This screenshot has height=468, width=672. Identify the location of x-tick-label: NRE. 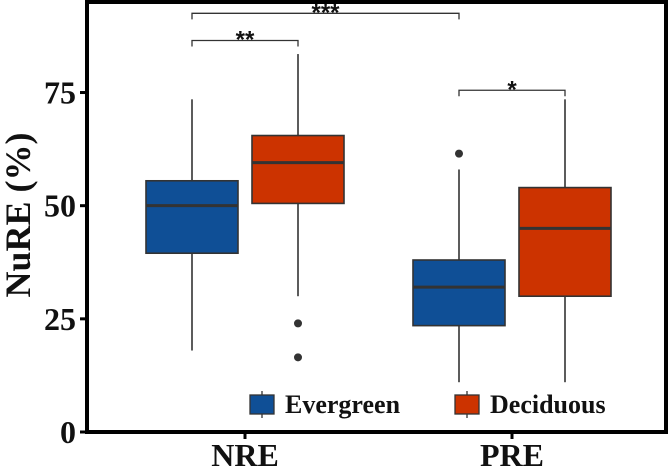
(245, 452).